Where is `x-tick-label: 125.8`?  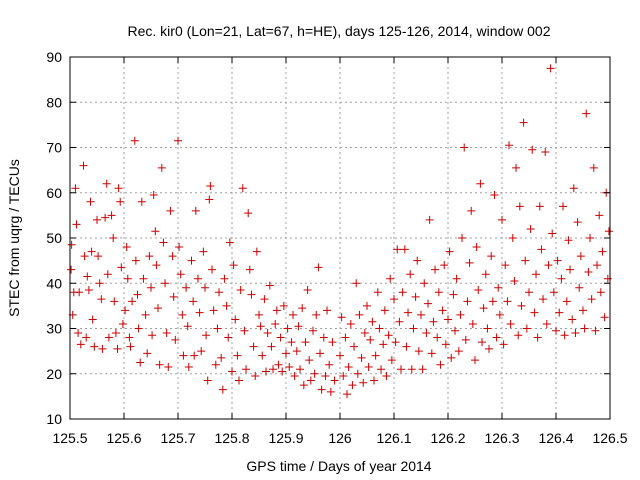
x-tick-label: 125.8 is located at coordinates (231, 438).